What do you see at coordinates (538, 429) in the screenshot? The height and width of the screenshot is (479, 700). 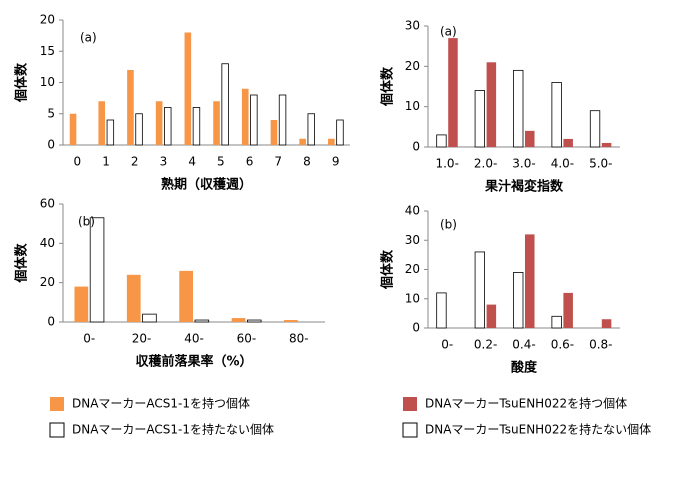 I see `legend-label: DNAマーカーTsuENH022を持たない個体` at bounding box center [538, 429].